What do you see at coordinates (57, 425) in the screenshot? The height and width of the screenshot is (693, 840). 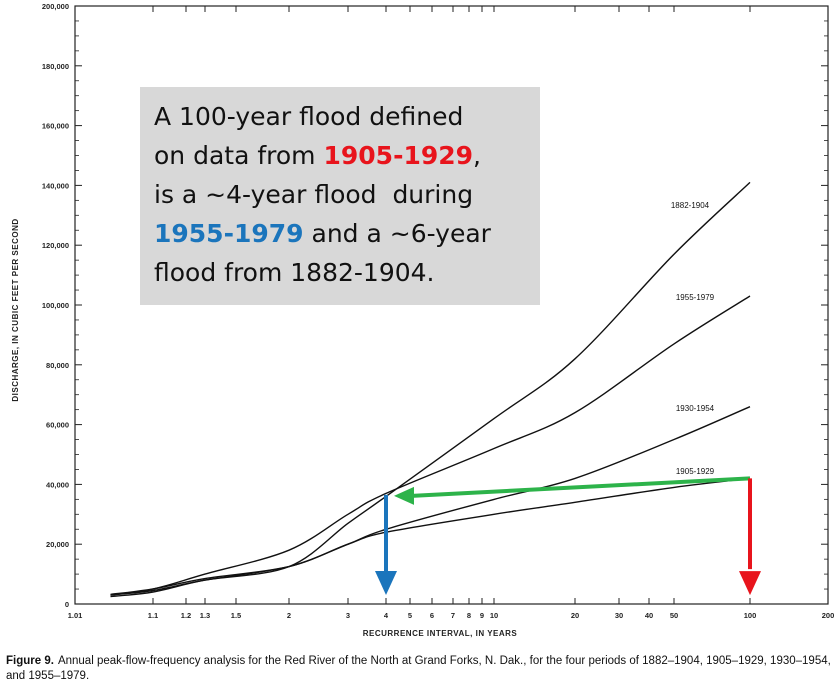 I see `y-tick-label: 60,000` at bounding box center [57, 425].